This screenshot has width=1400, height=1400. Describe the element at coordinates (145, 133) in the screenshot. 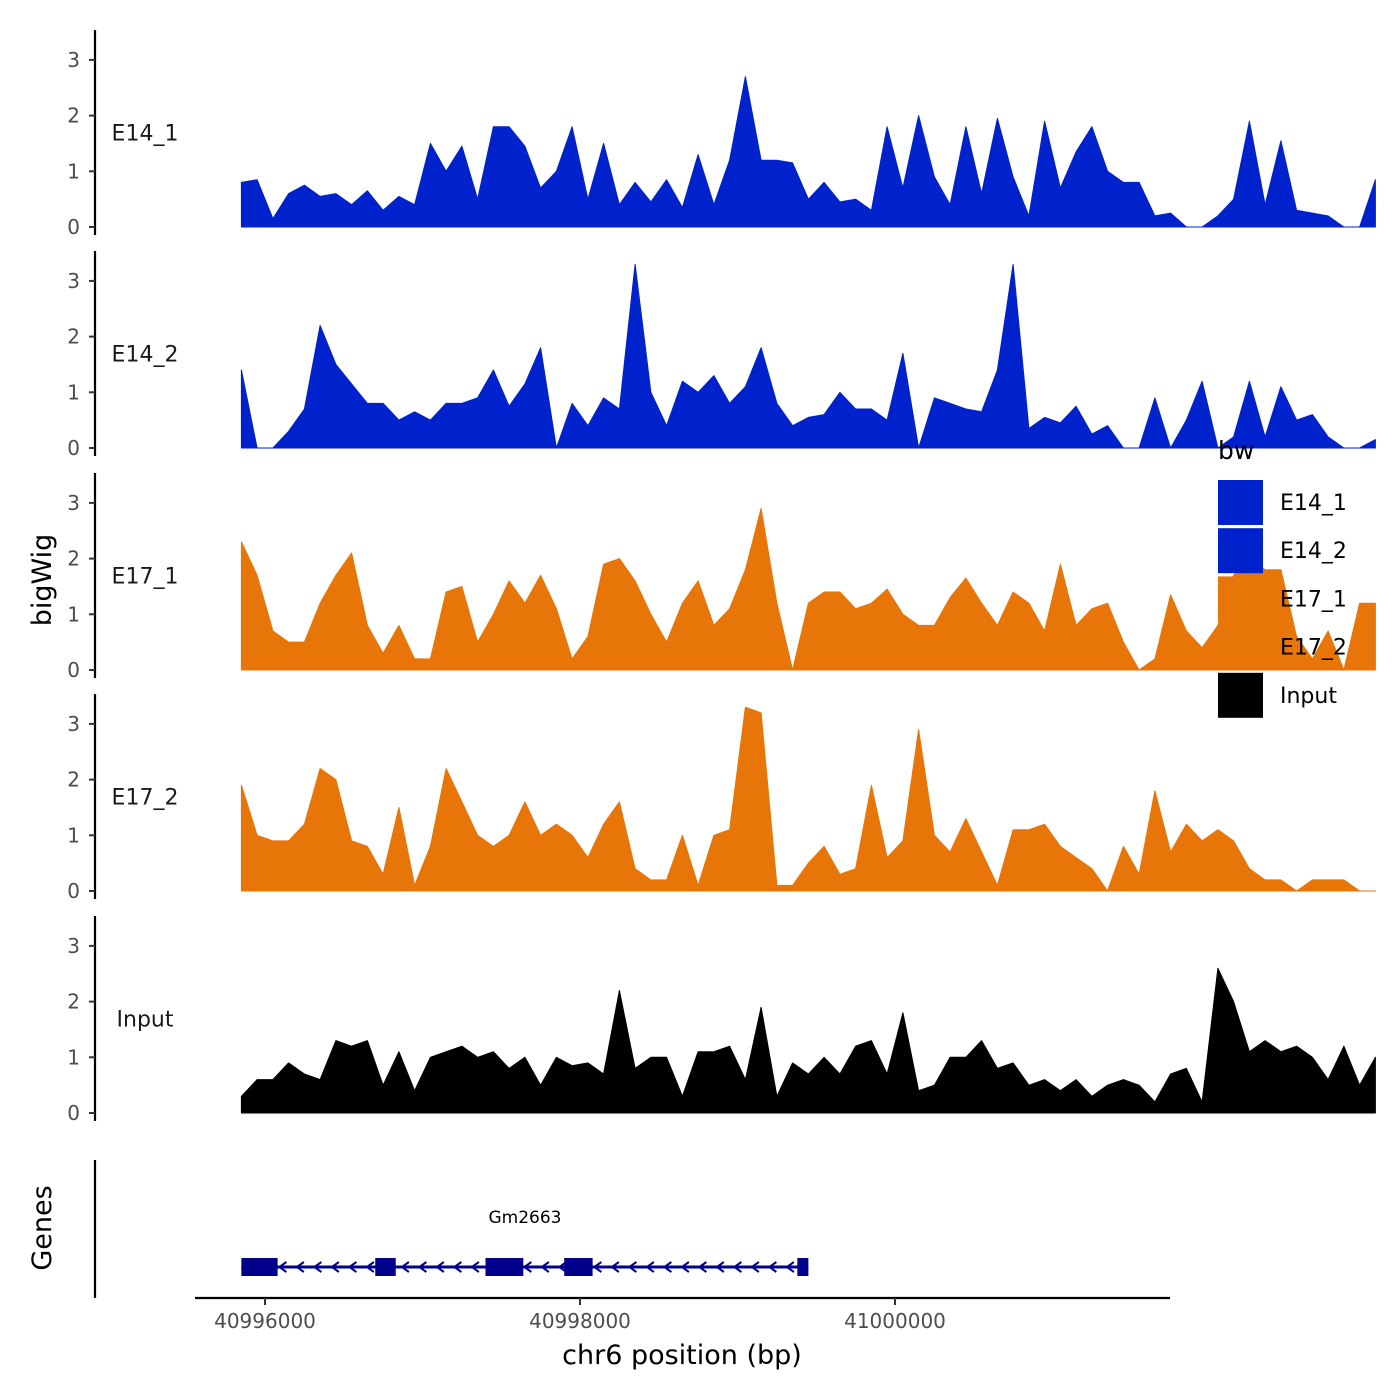

I see `track-label: E14_1` at that location.